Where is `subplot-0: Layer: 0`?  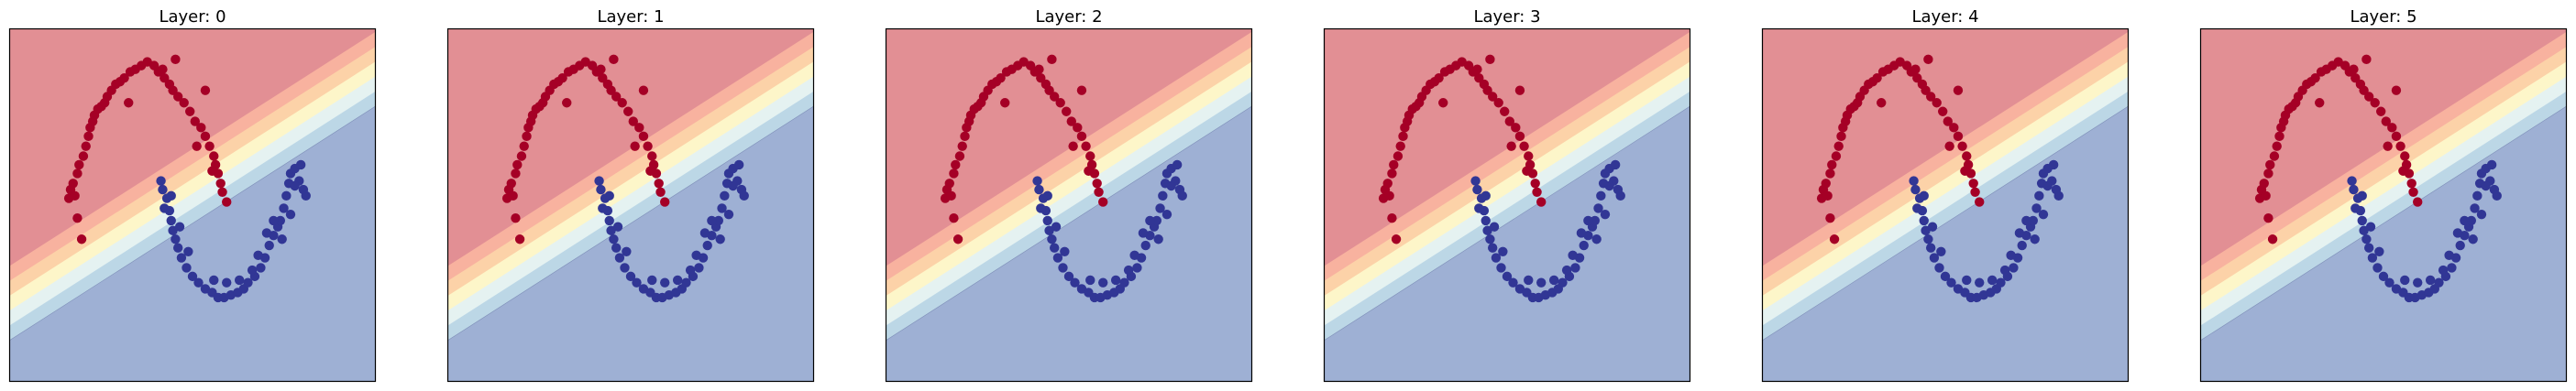
subplot-0: Layer: 0 is located at coordinates (192, 195).